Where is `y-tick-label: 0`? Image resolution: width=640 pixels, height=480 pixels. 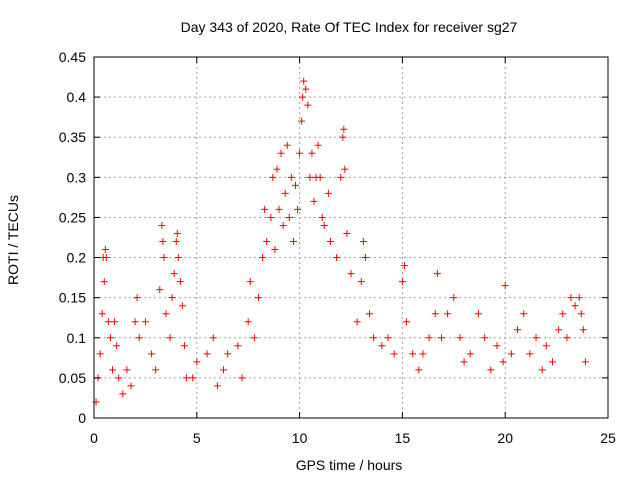 y-tick-label: 0 is located at coordinates (82, 418).